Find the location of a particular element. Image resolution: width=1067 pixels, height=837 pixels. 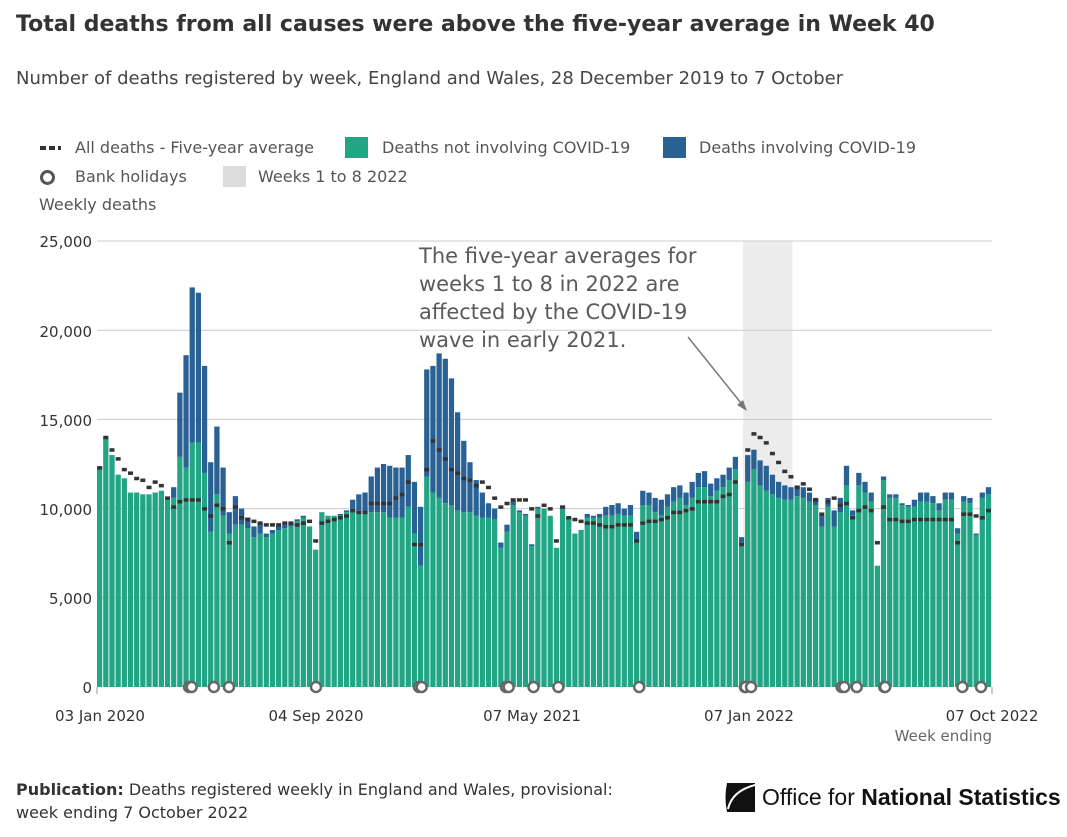

x-axis-label: Week ending is located at coordinates (943, 736).